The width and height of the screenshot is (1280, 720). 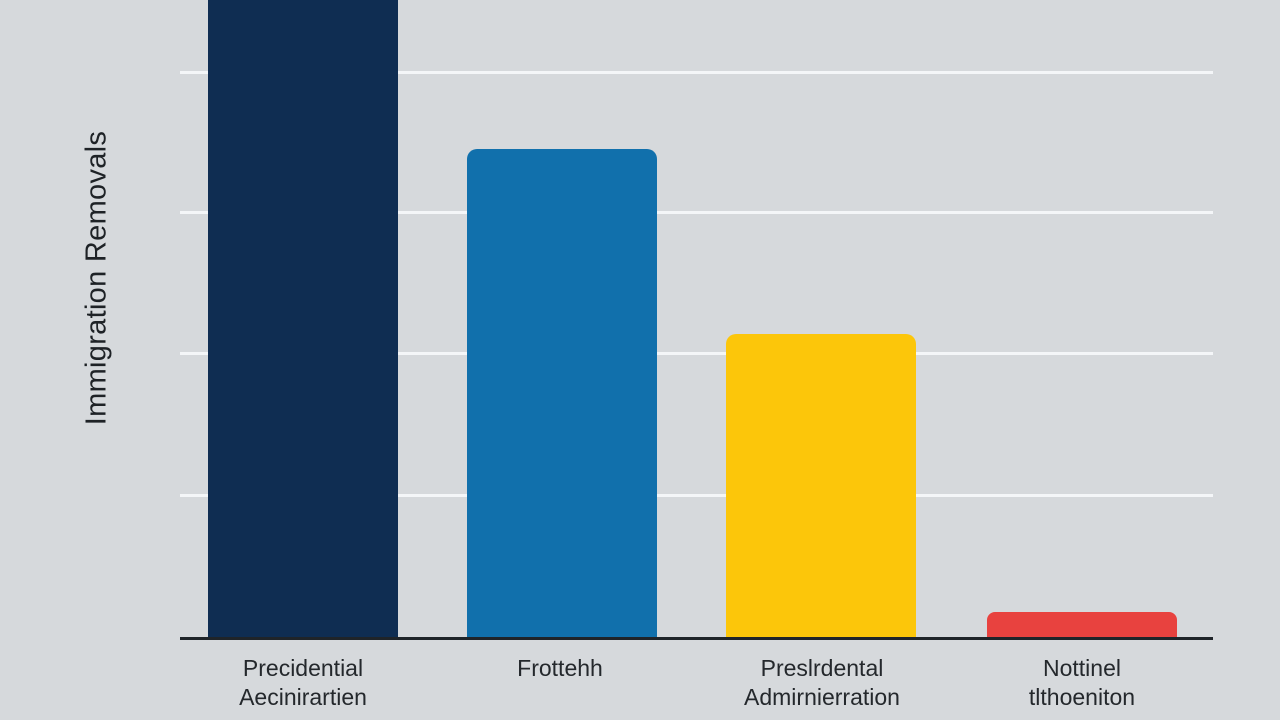 I want to click on x-tick-label-1-line1: Precidential, so click(x=303, y=668).